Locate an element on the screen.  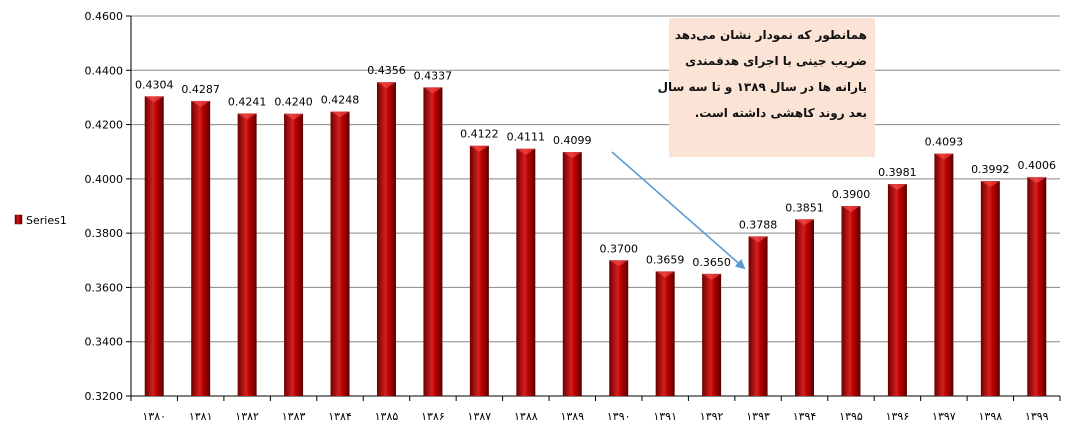
x-tick-label: ۱۳۸۷ is located at coordinates (480, 416).